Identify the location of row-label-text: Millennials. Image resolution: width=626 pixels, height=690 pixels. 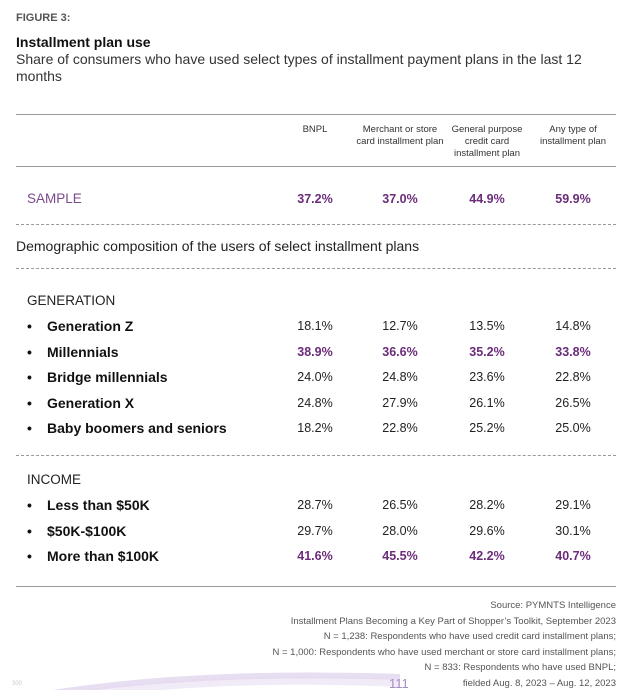
(83, 351).